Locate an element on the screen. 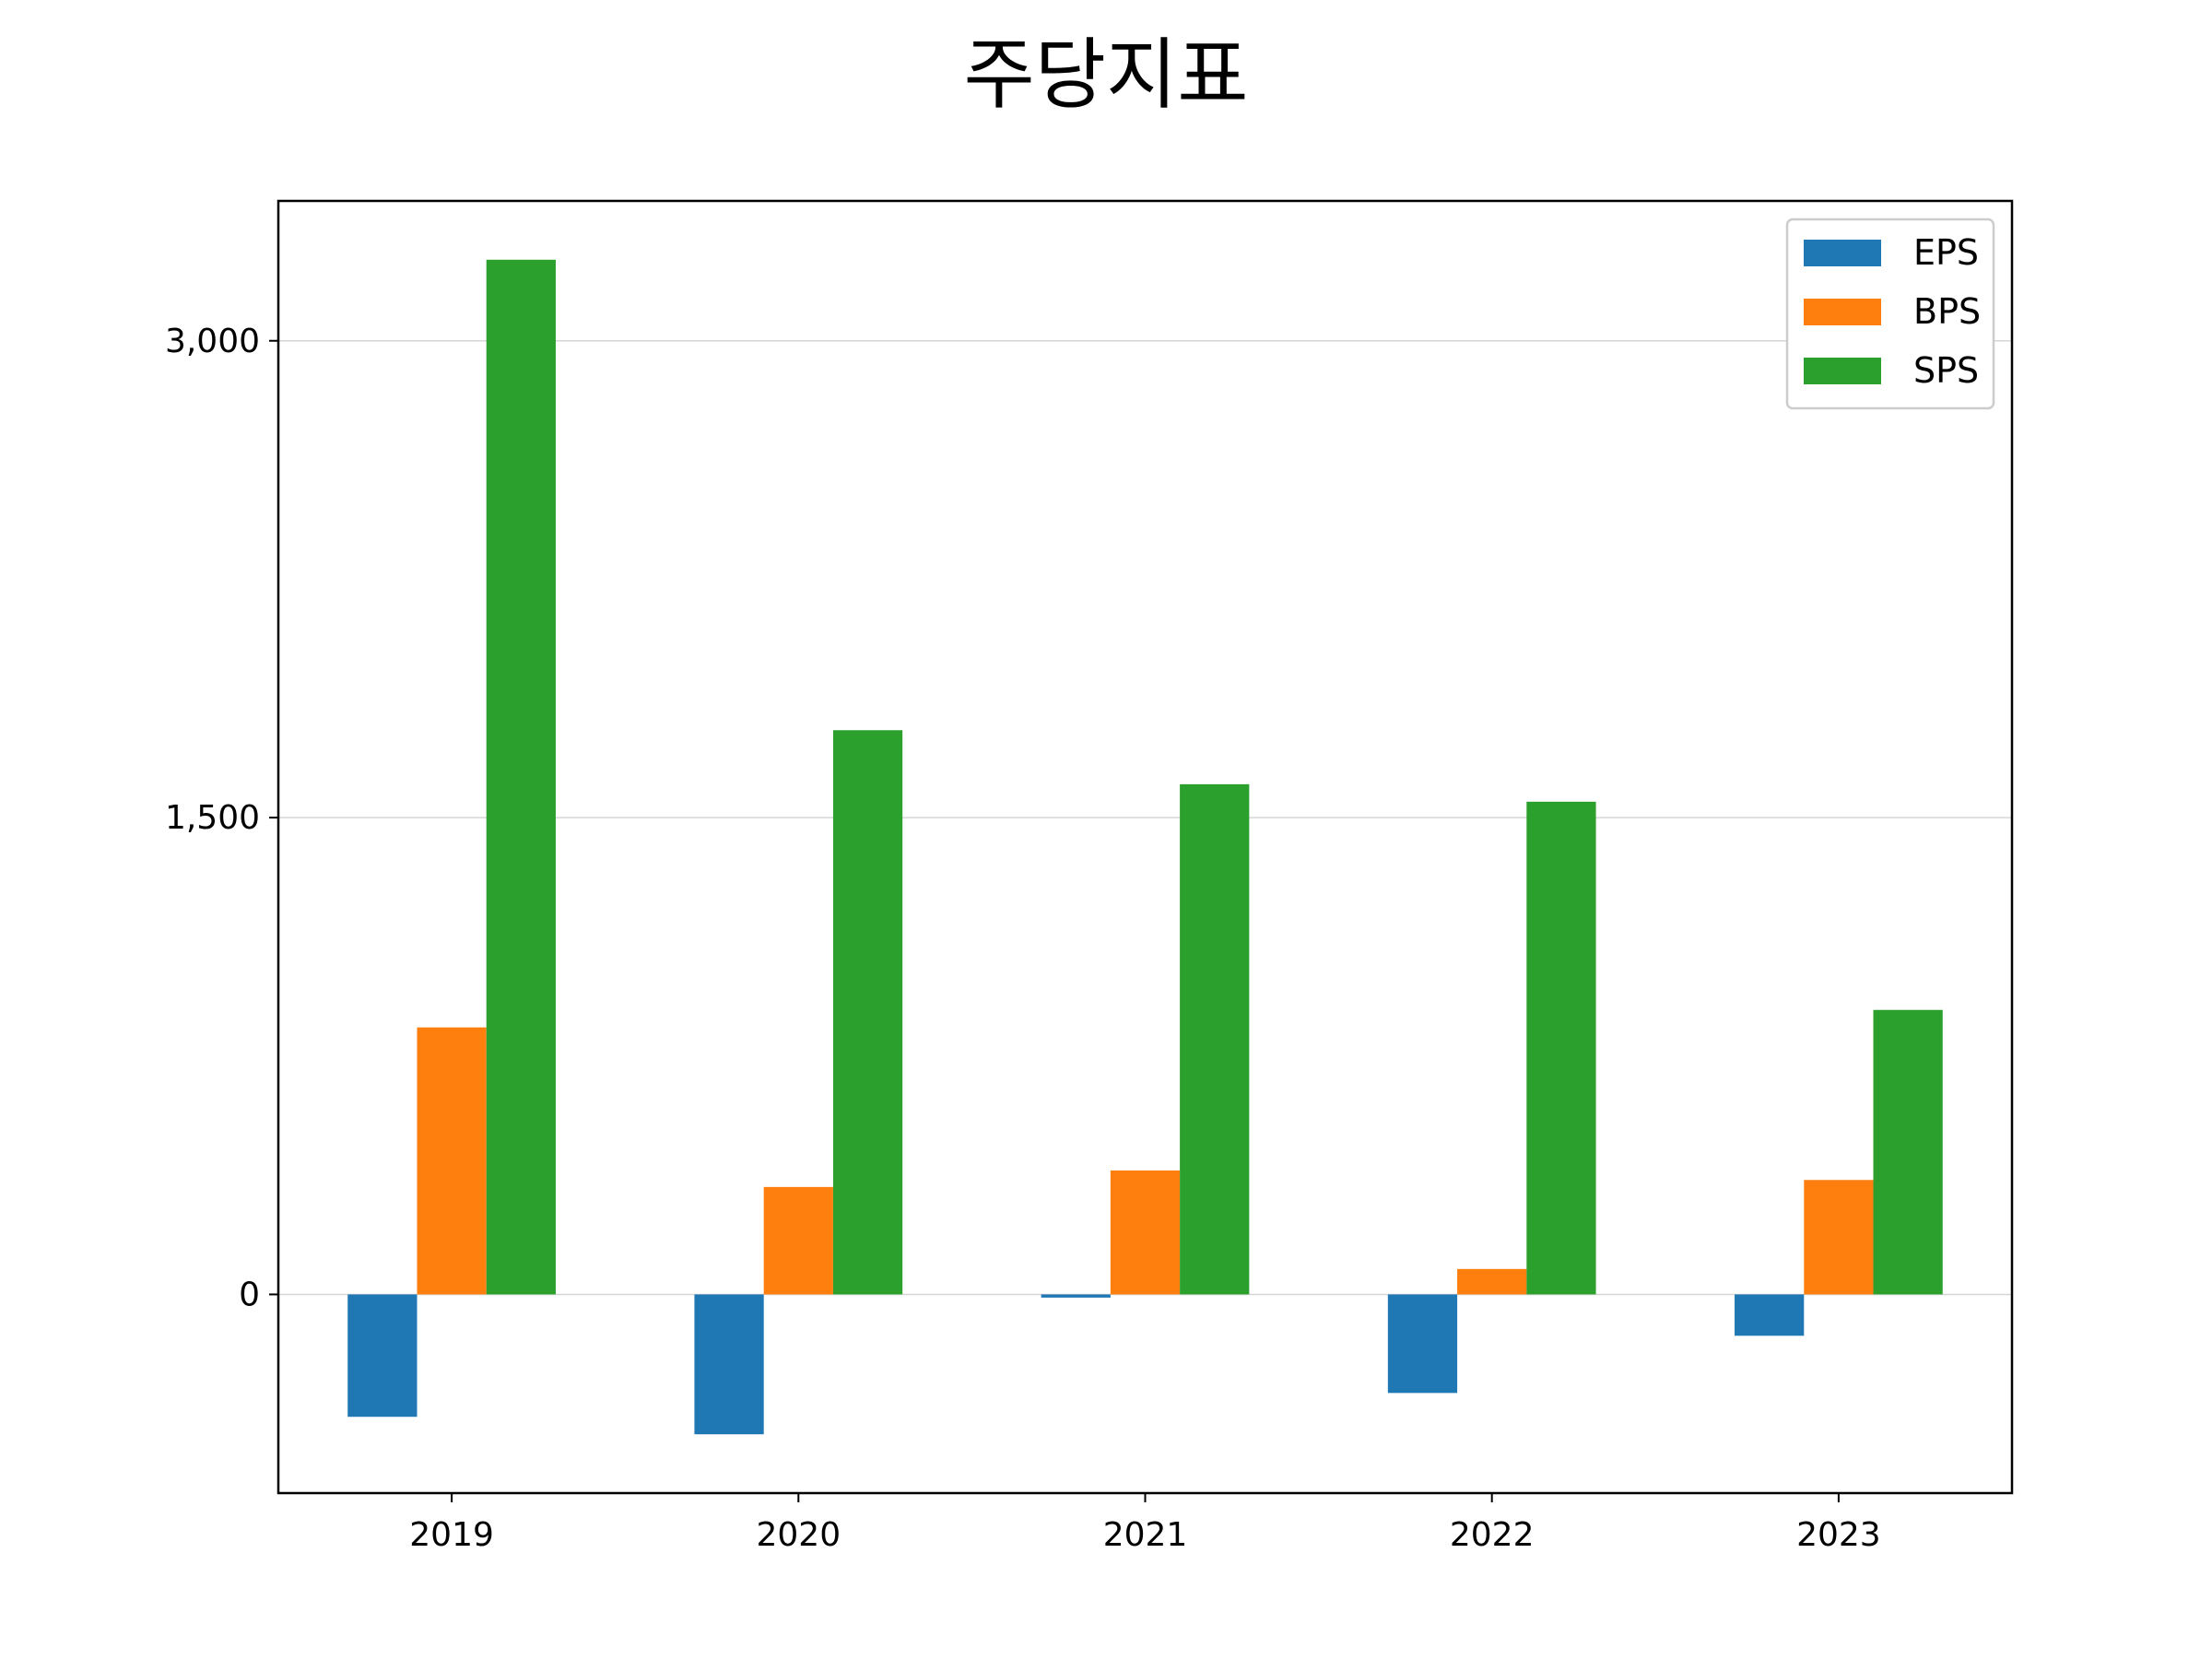 The width and height of the screenshot is (2212, 1659). legend-label-eps: EPS is located at coordinates (1946, 252).